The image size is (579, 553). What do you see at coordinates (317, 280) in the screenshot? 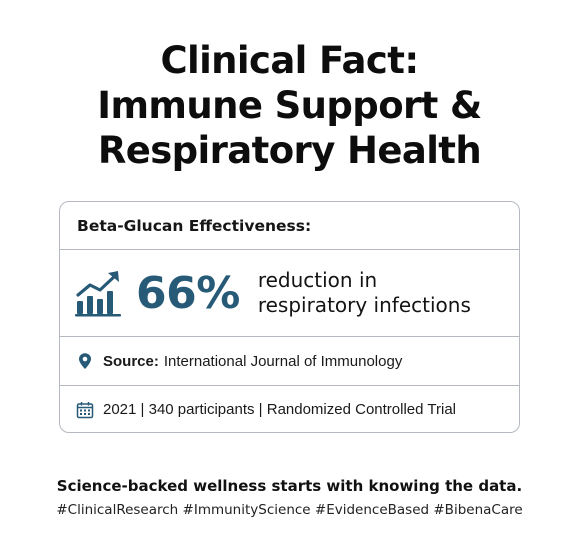
I see `stat-desc-line-1: reduction in` at bounding box center [317, 280].